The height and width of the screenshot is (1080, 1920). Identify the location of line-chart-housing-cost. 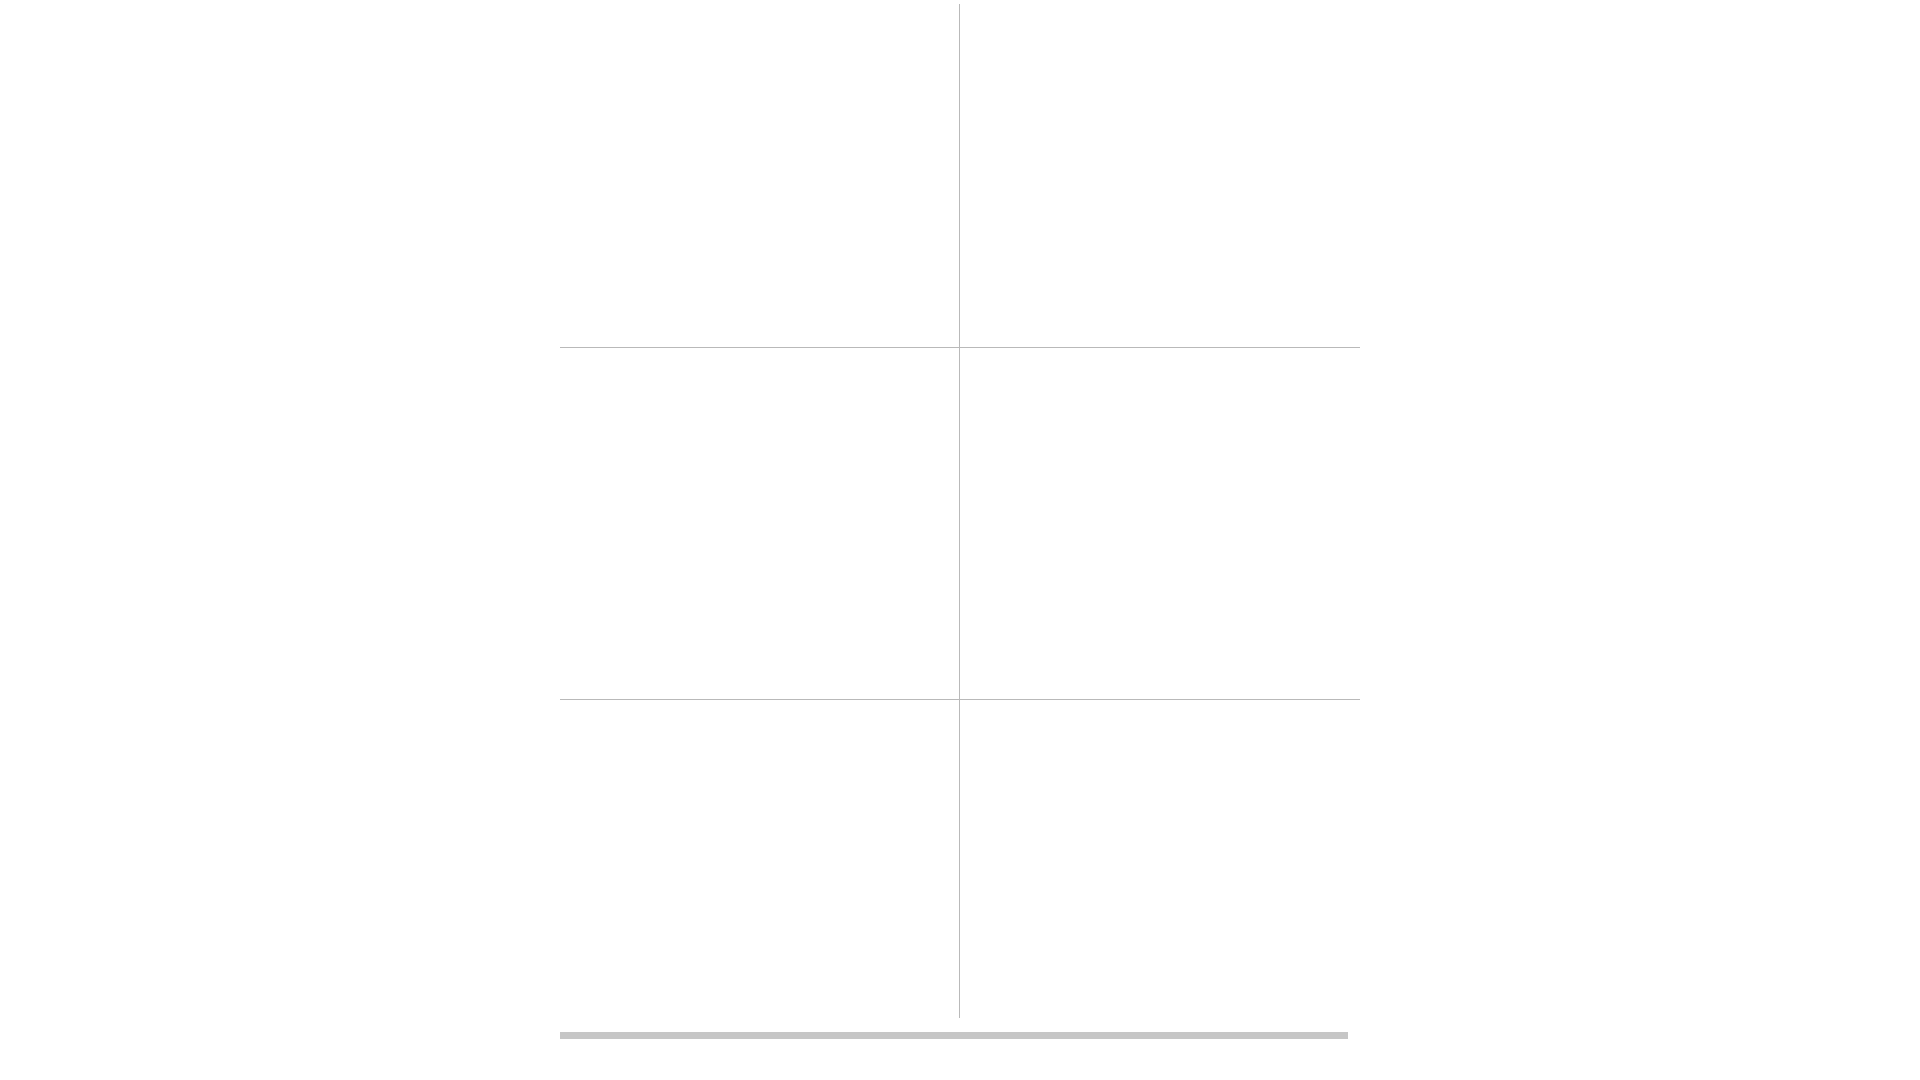
(760, 911).